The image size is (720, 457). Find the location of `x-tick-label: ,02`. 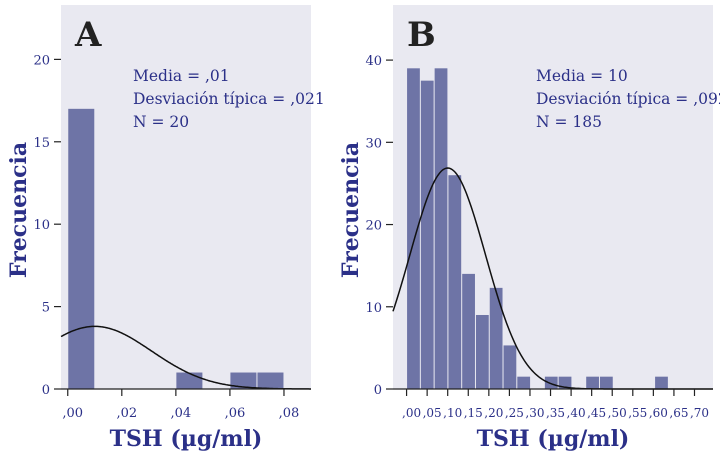

x-tick-label: ,02 is located at coordinates (126, 413).